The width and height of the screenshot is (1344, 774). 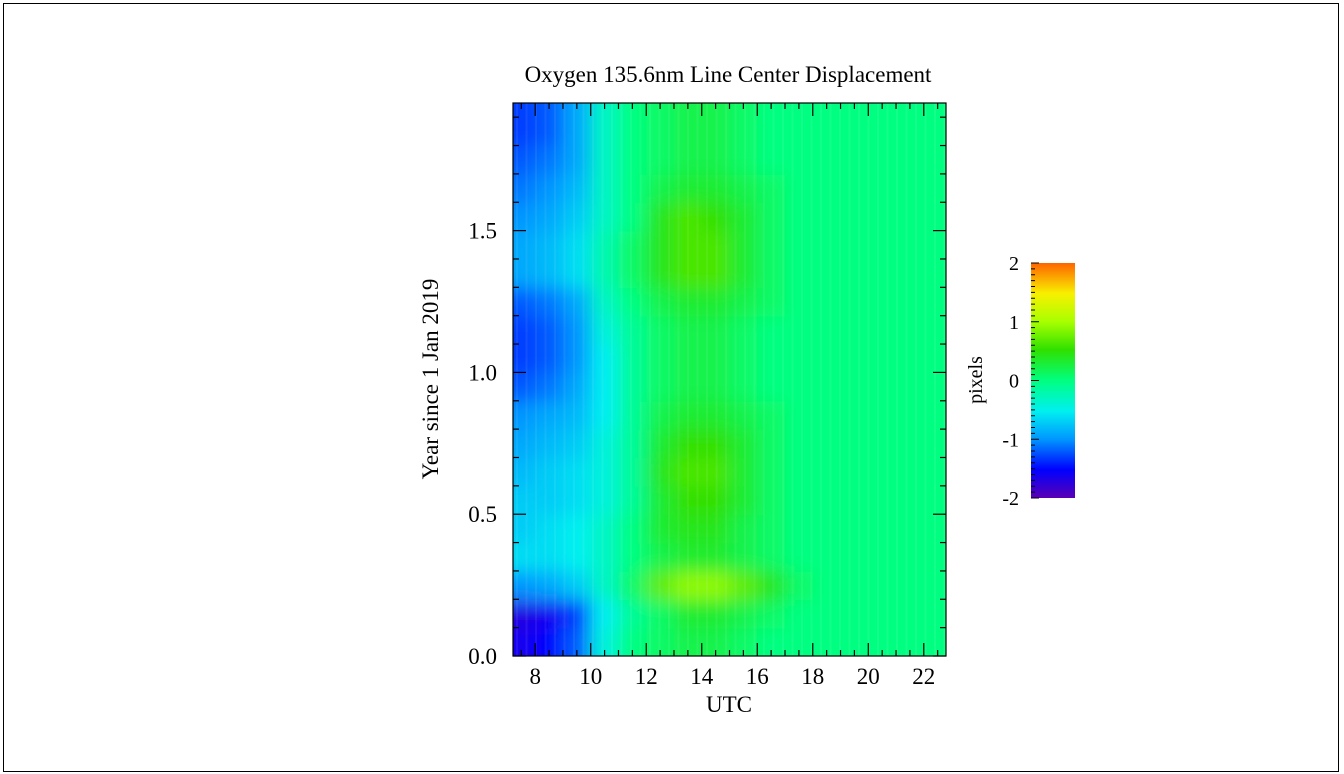 I want to click on colorbar-tick-label: 1, so click(x=1014, y=323).